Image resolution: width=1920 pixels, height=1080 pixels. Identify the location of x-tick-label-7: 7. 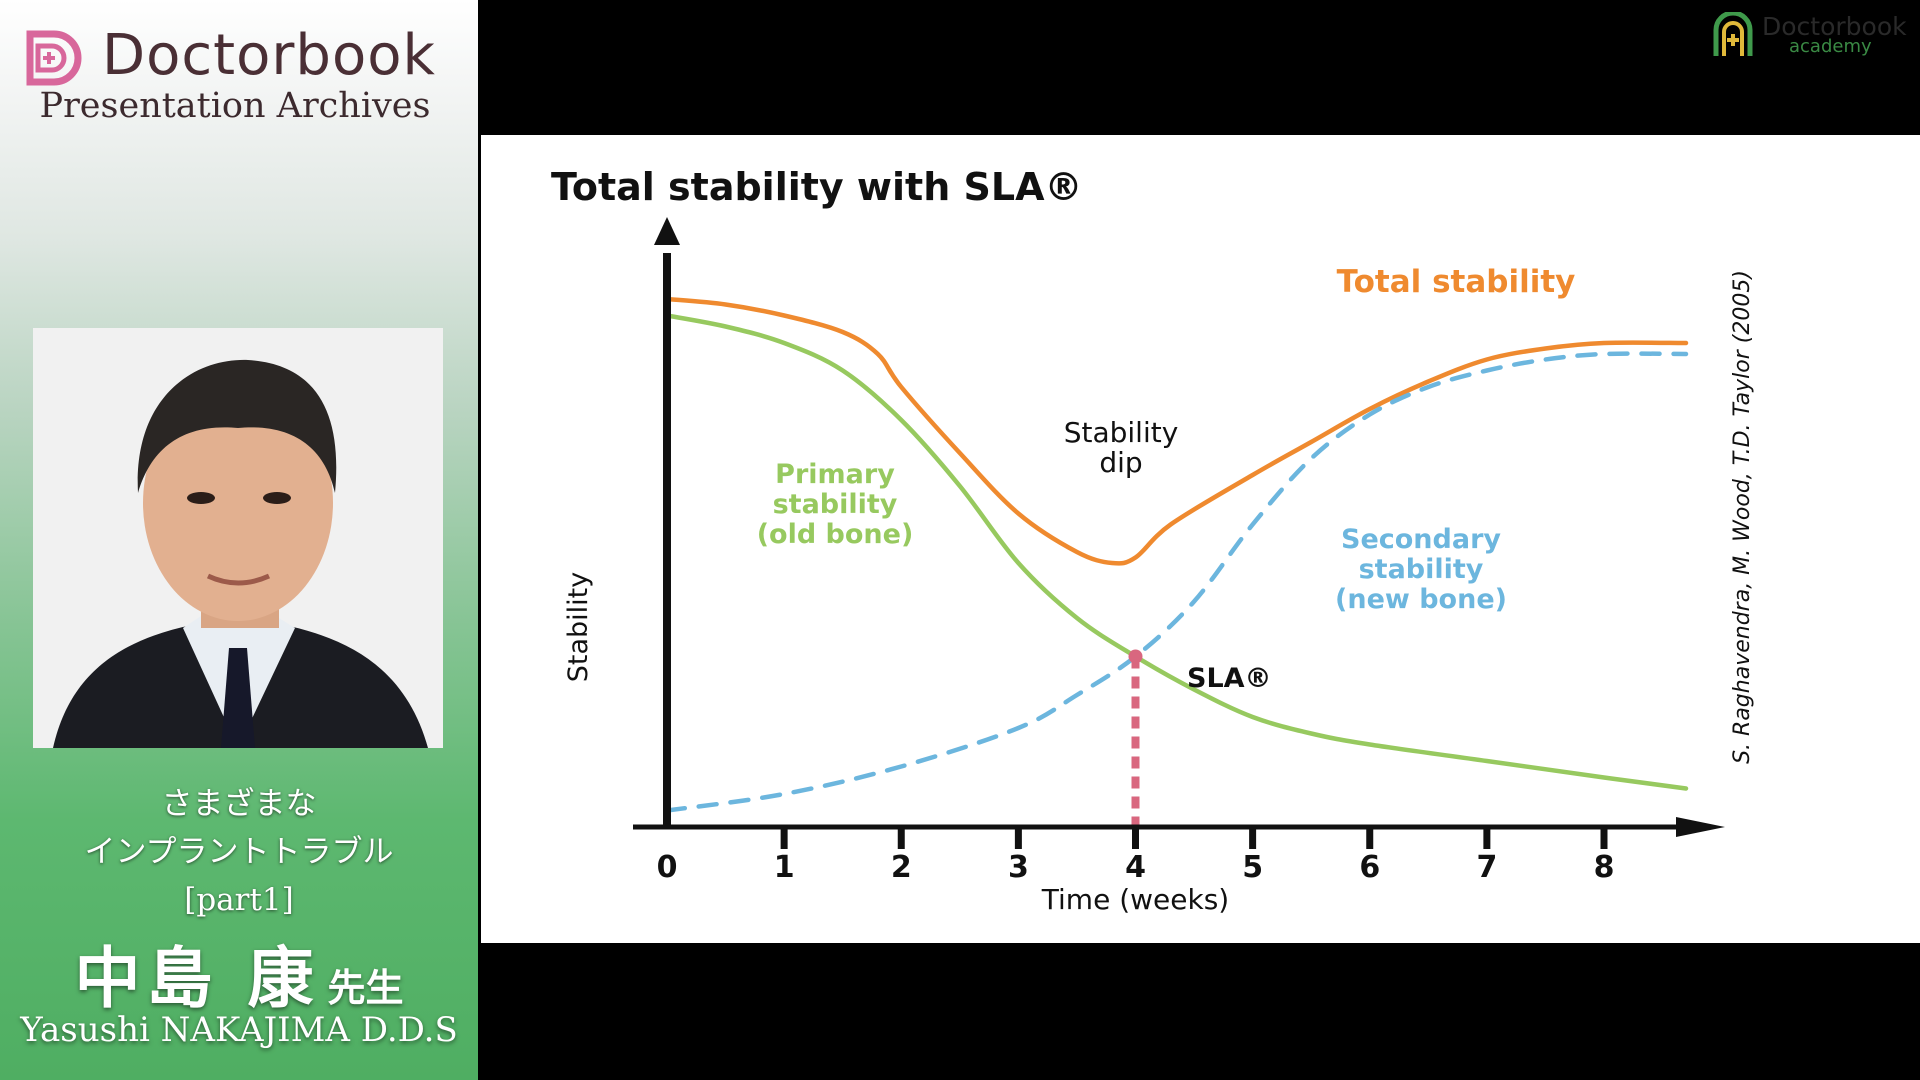
(1486, 867).